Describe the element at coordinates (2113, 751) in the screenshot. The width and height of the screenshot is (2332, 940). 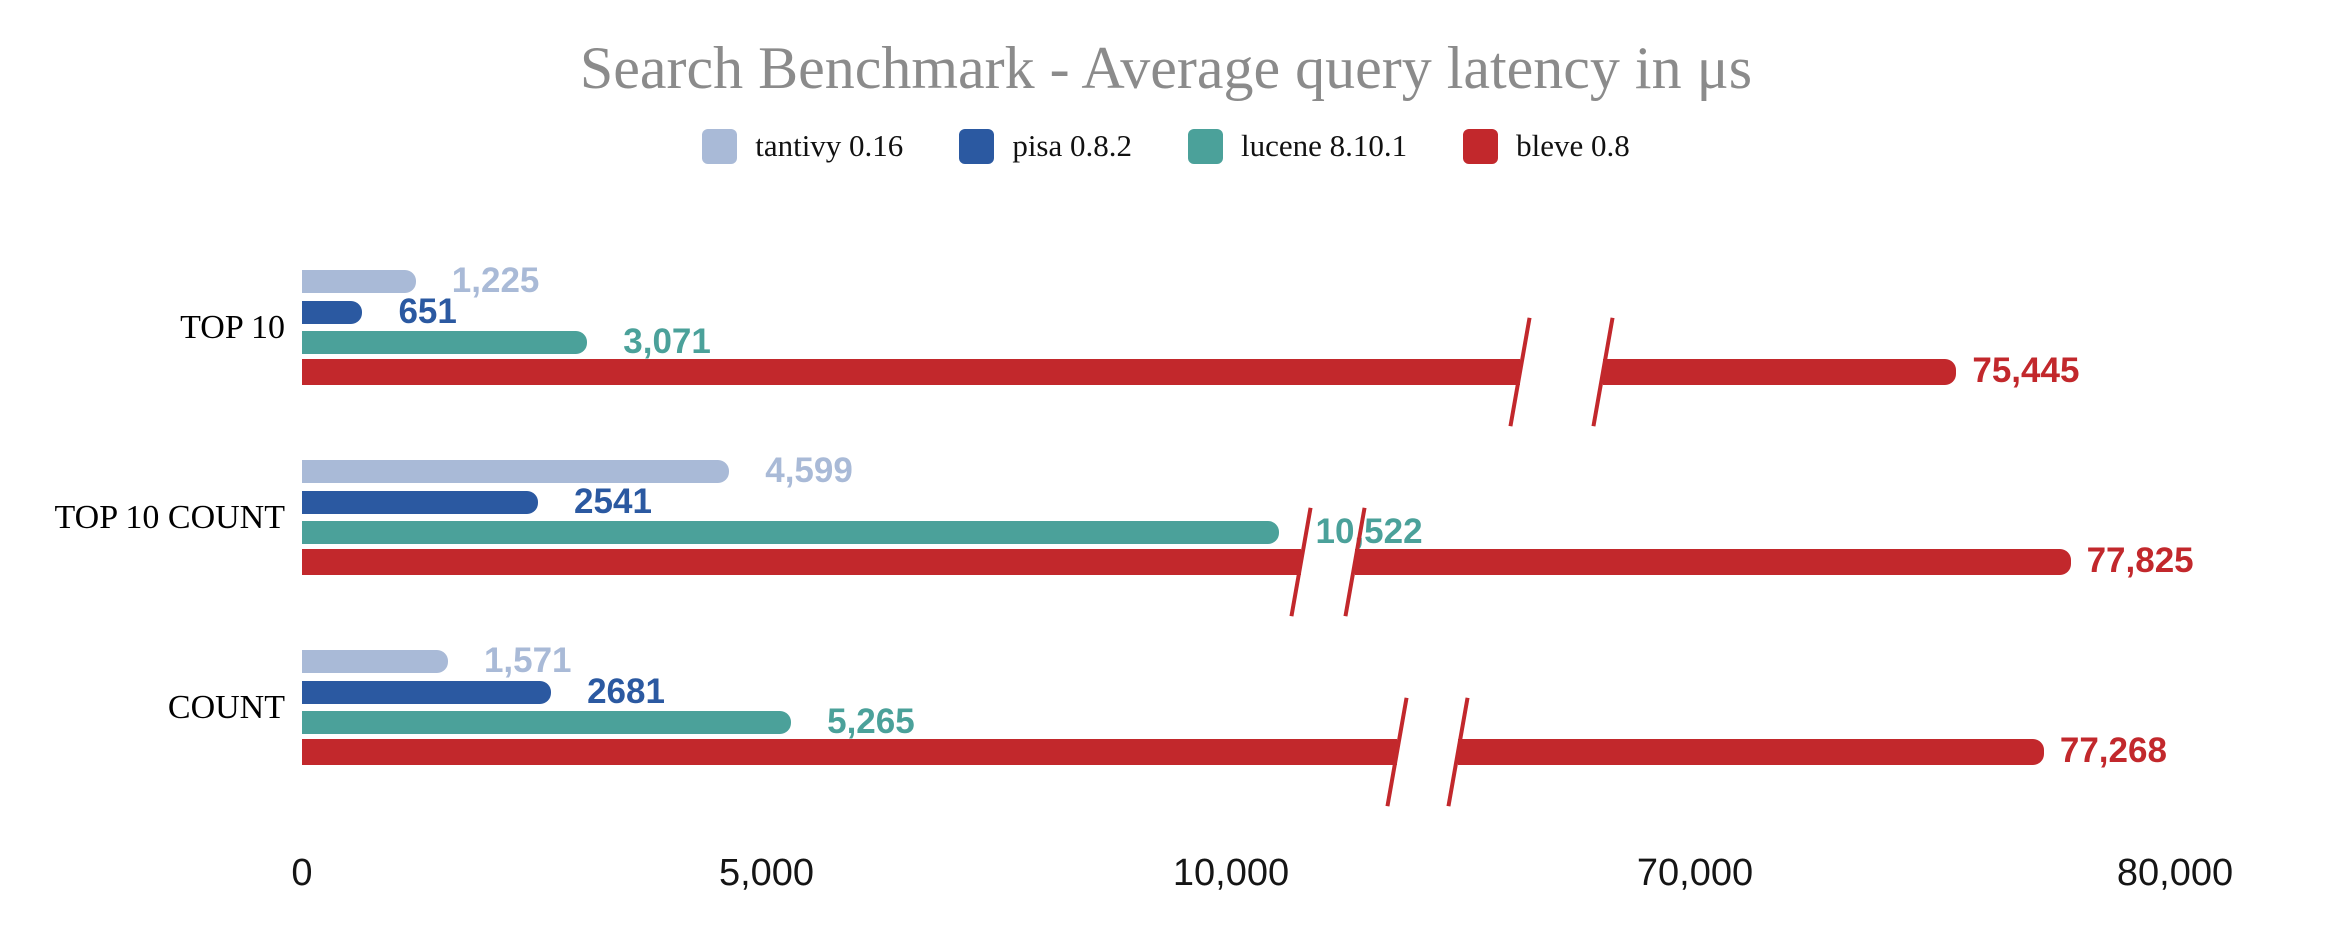
I see `value-label: 77,268` at that location.